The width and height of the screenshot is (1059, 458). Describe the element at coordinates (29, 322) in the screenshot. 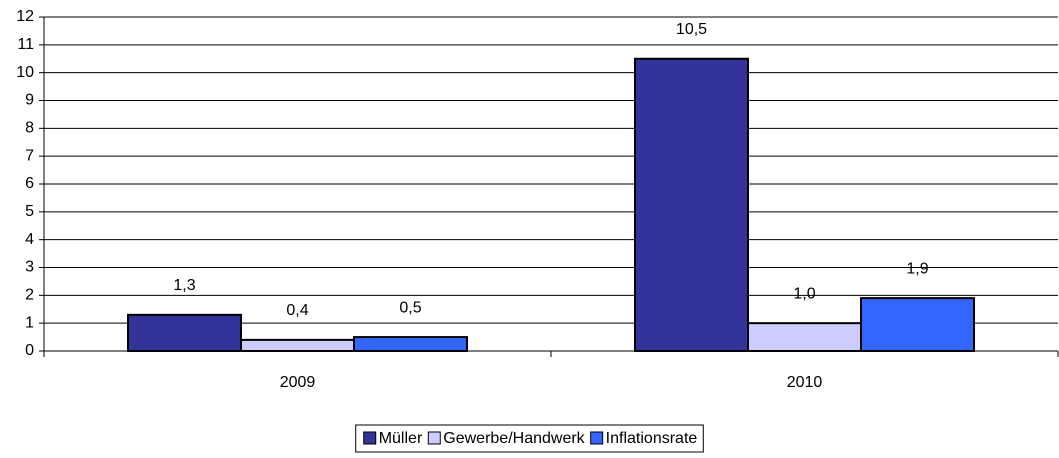

I see `y-tick-label: 1` at that location.